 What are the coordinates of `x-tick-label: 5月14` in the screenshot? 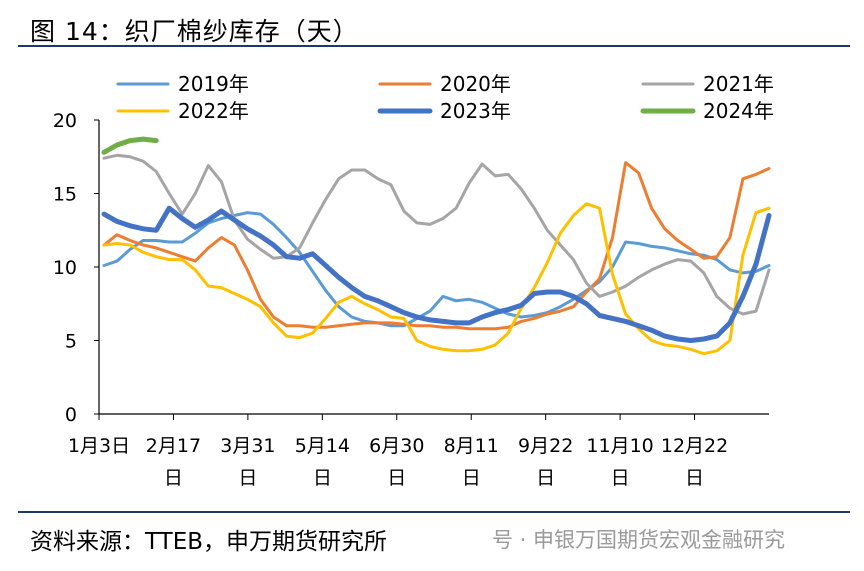 It's located at (322, 446).